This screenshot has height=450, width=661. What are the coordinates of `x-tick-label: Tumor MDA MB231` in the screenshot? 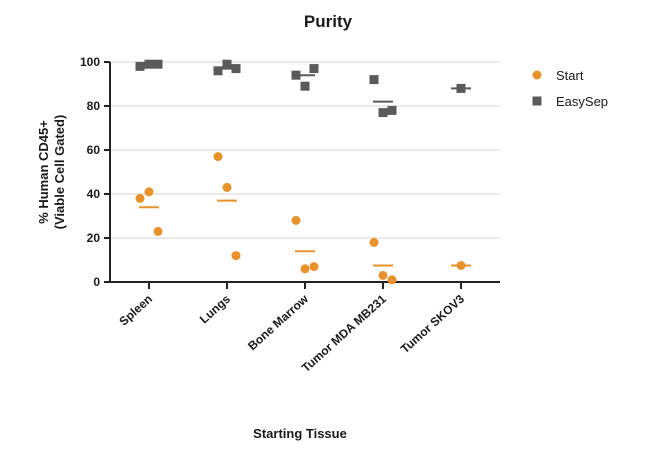 It's located at (344, 333).